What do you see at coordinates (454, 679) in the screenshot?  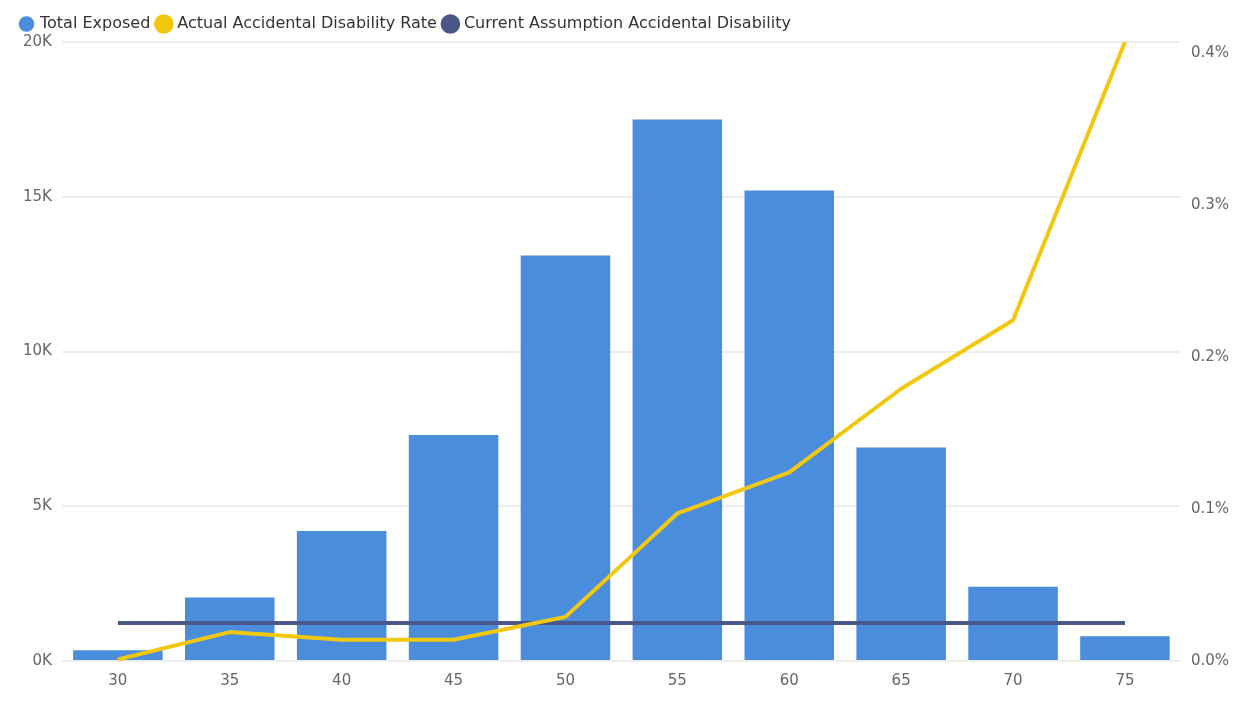 I see `x-tick-label: 45` at bounding box center [454, 679].